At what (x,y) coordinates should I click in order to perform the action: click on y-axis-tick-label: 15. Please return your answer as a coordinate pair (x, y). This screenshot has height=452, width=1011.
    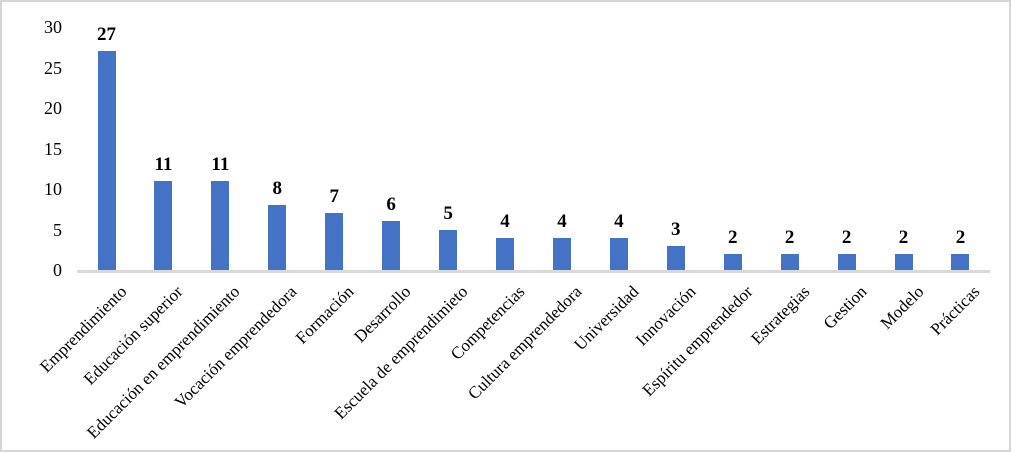
    Looking at the image, I should click on (53, 148).